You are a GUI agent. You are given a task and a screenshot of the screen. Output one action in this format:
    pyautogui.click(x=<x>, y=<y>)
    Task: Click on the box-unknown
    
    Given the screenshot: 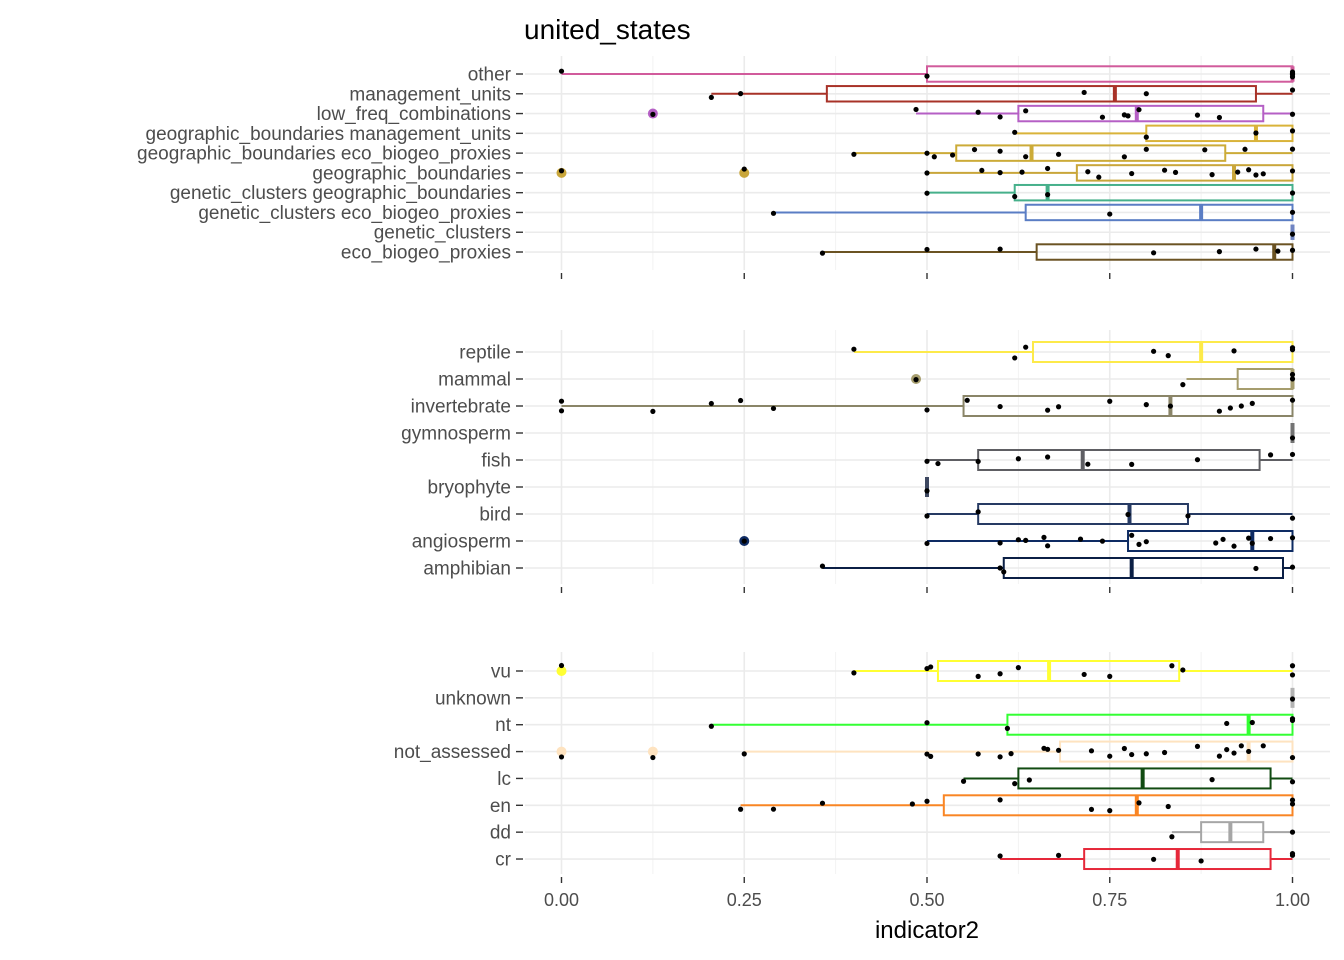 What is the action you would take?
    pyautogui.click(x=1292, y=698)
    